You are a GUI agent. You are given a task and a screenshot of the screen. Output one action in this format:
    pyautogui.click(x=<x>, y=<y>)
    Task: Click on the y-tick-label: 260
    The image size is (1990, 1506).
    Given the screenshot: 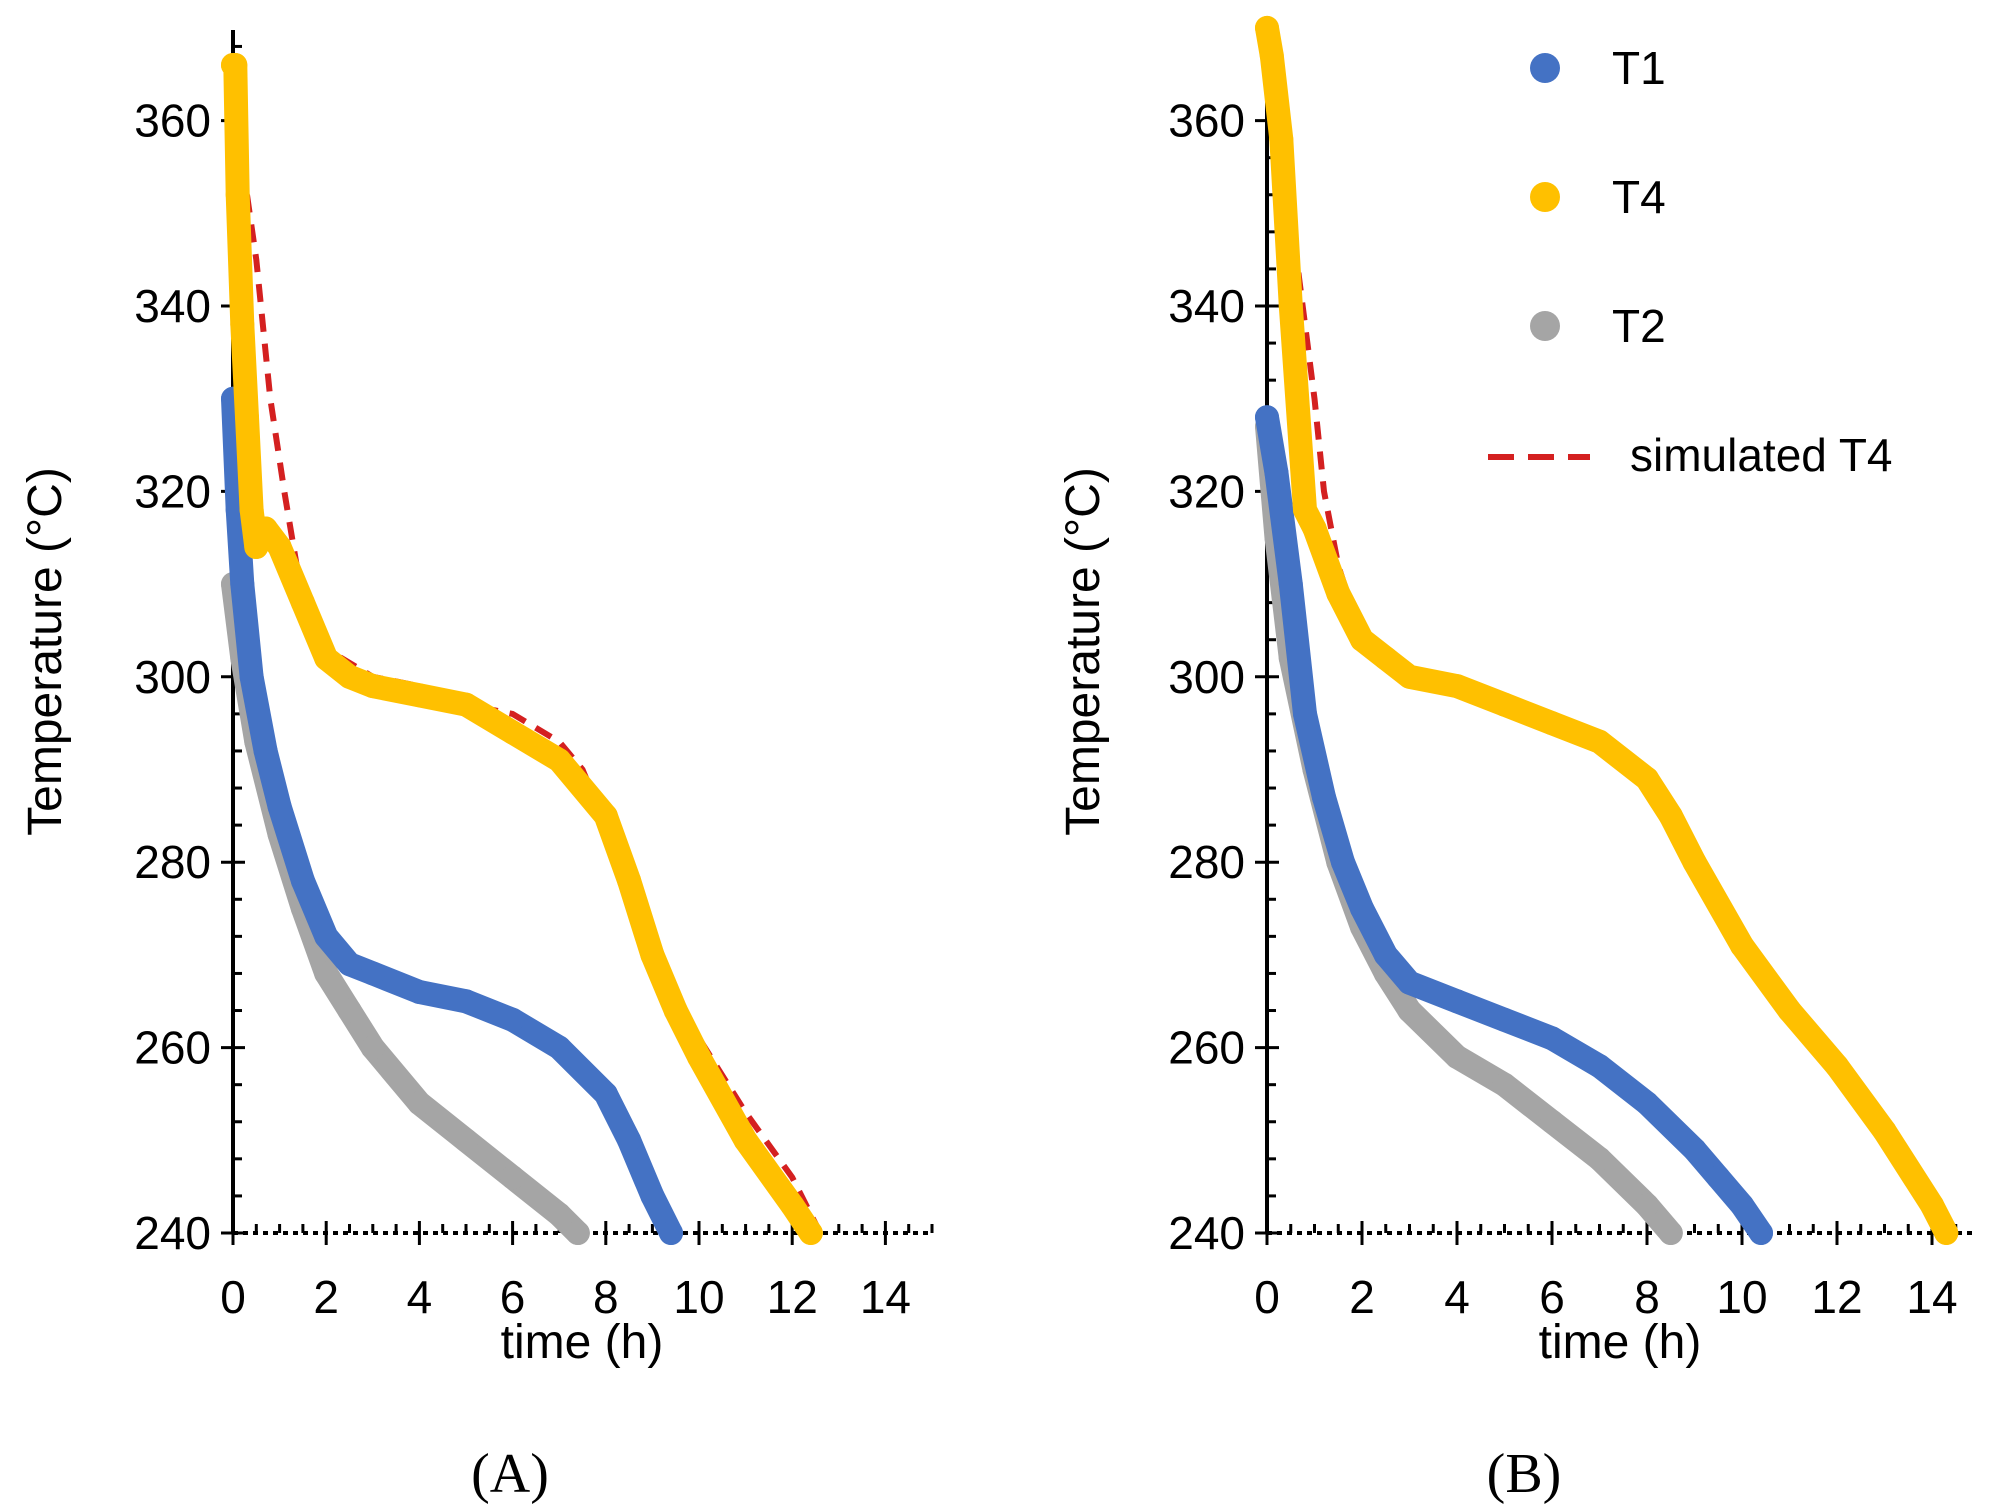 What is the action you would take?
    pyautogui.click(x=1206, y=1048)
    